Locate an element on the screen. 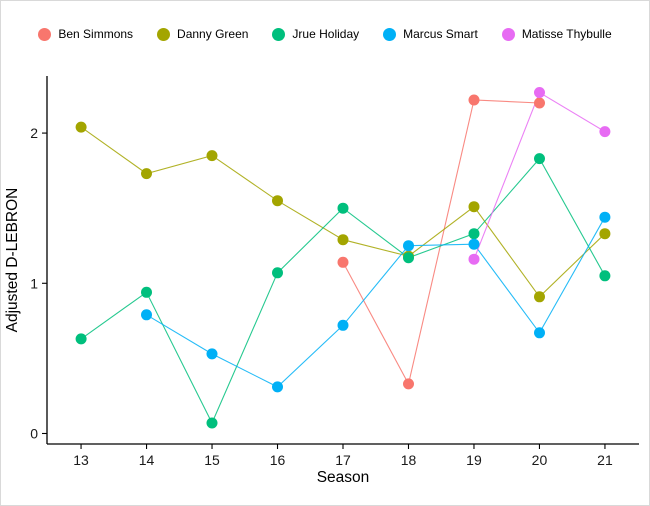  legend-item: Danny Green is located at coordinates (202, 34).